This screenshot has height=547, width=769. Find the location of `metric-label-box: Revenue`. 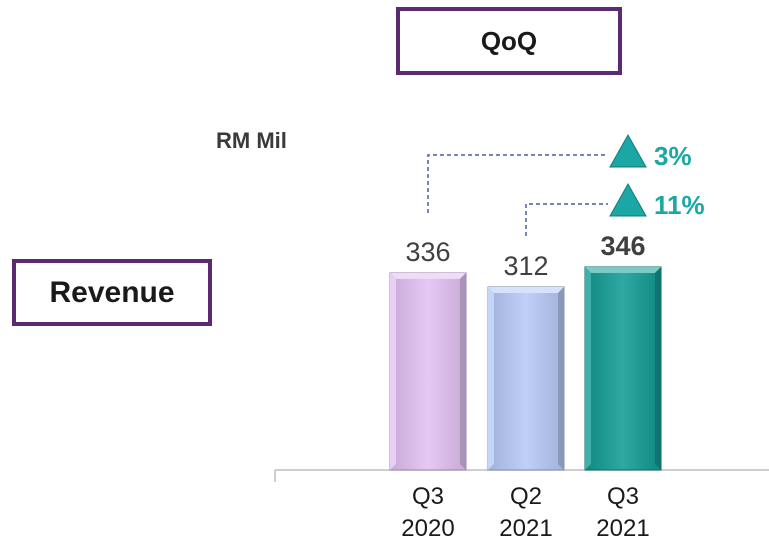

metric-label-box: Revenue is located at coordinates (112, 292).